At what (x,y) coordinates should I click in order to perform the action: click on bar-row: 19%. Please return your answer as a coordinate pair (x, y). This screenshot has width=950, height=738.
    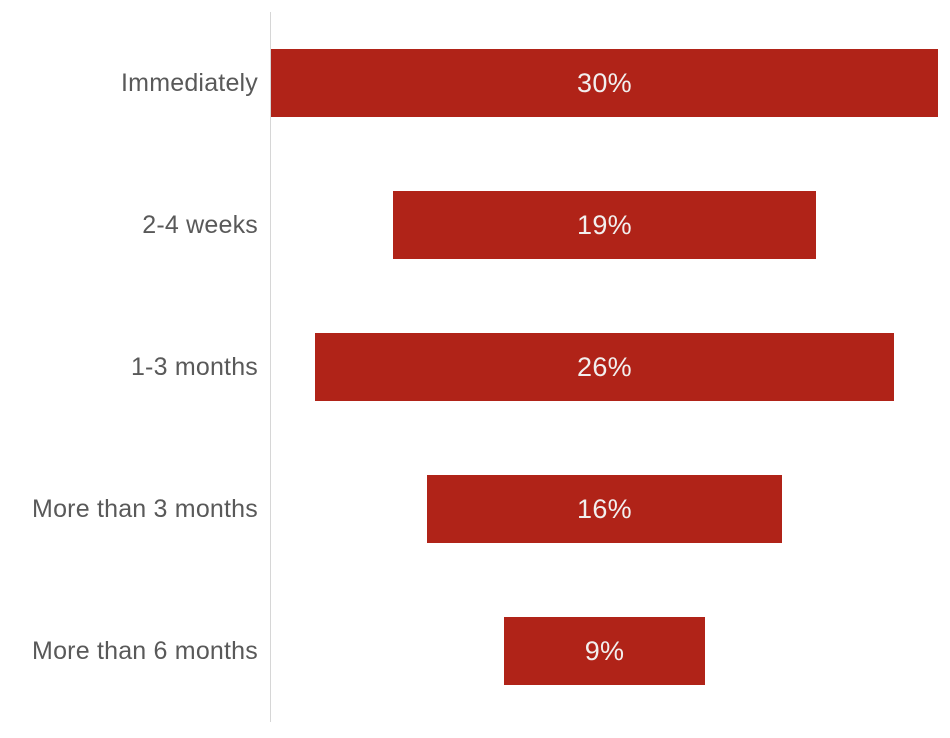
    Looking at the image, I should click on (604, 225).